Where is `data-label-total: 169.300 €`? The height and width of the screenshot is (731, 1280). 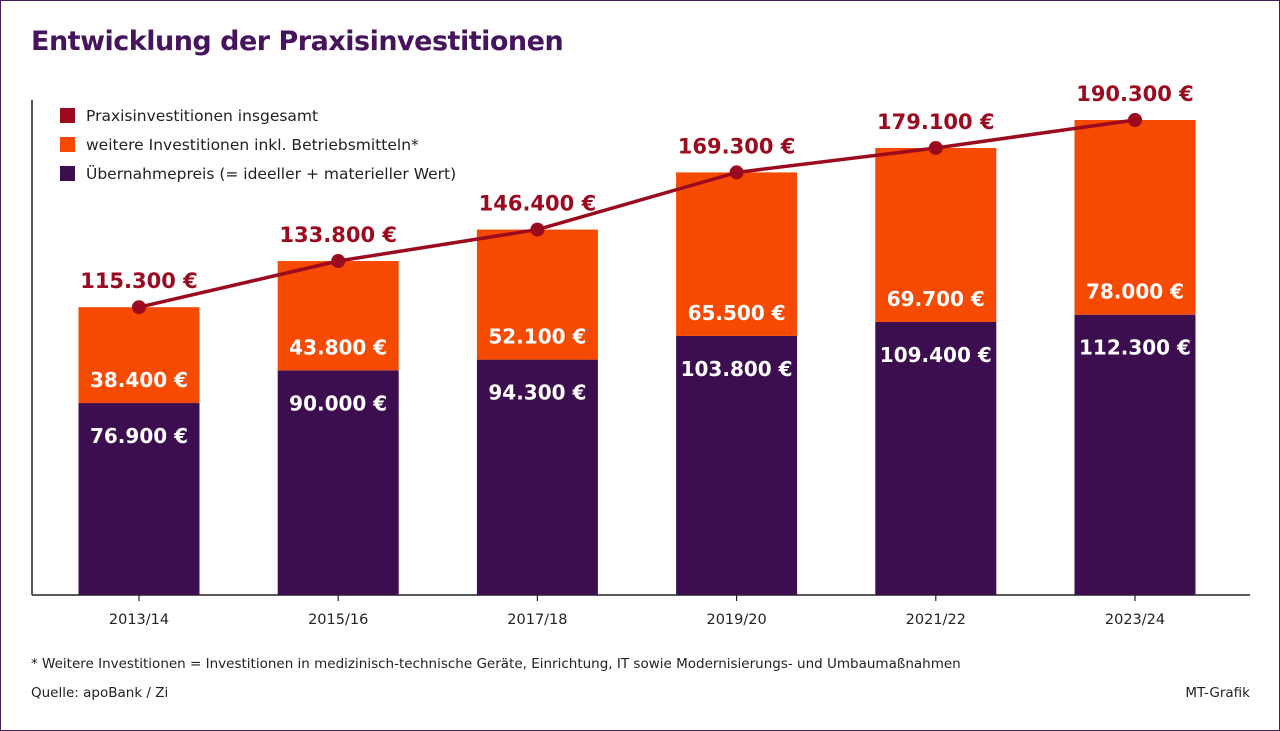 data-label-total: 169.300 € is located at coordinates (737, 146).